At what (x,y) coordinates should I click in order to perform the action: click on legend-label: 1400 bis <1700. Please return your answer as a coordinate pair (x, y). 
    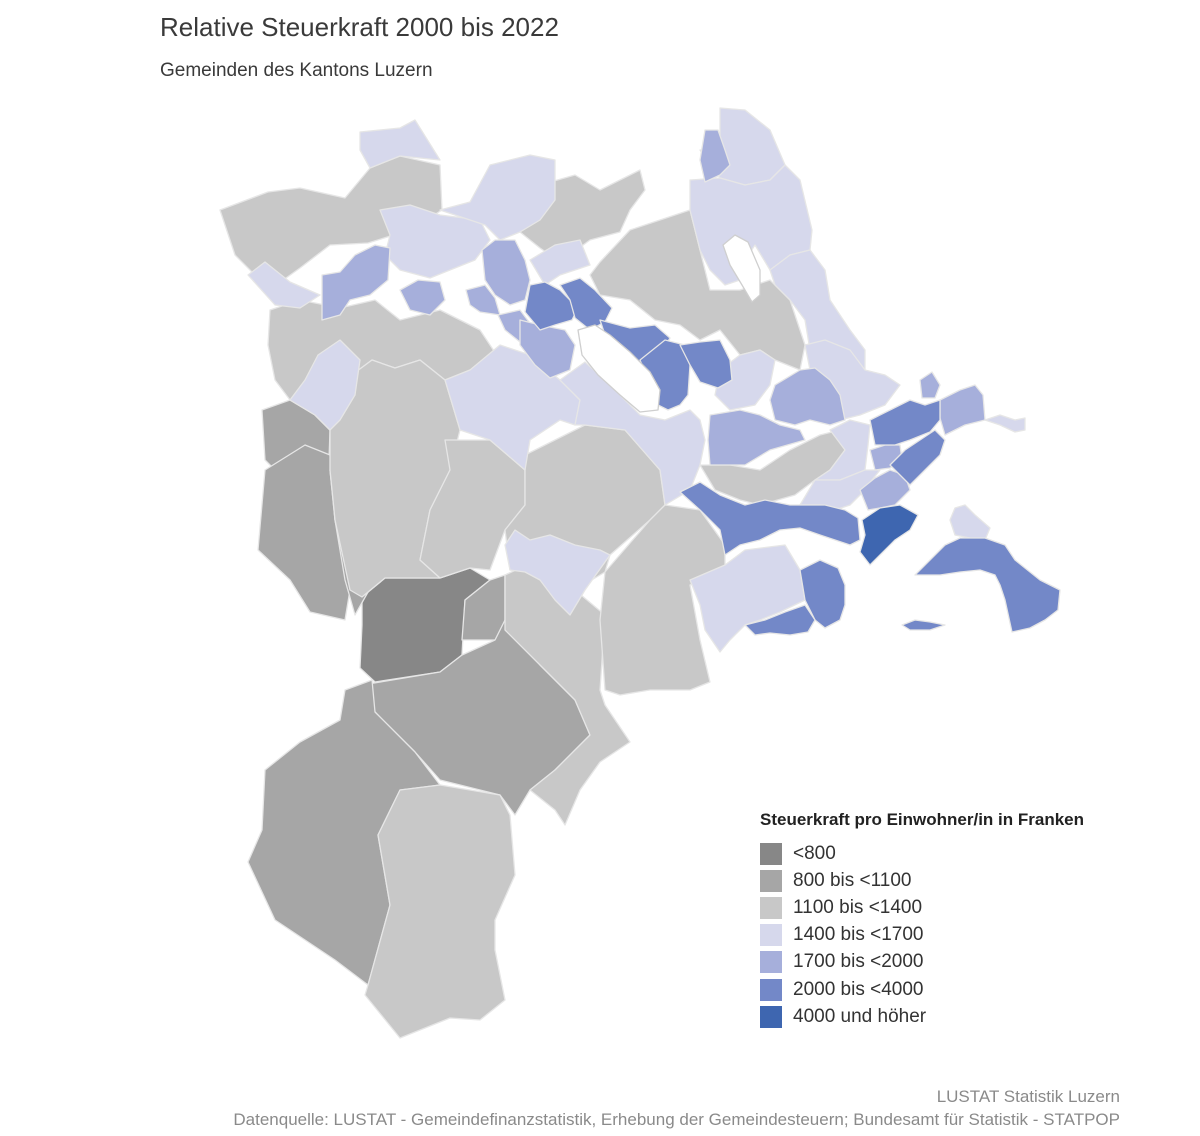
    Looking at the image, I should click on (858, 935).